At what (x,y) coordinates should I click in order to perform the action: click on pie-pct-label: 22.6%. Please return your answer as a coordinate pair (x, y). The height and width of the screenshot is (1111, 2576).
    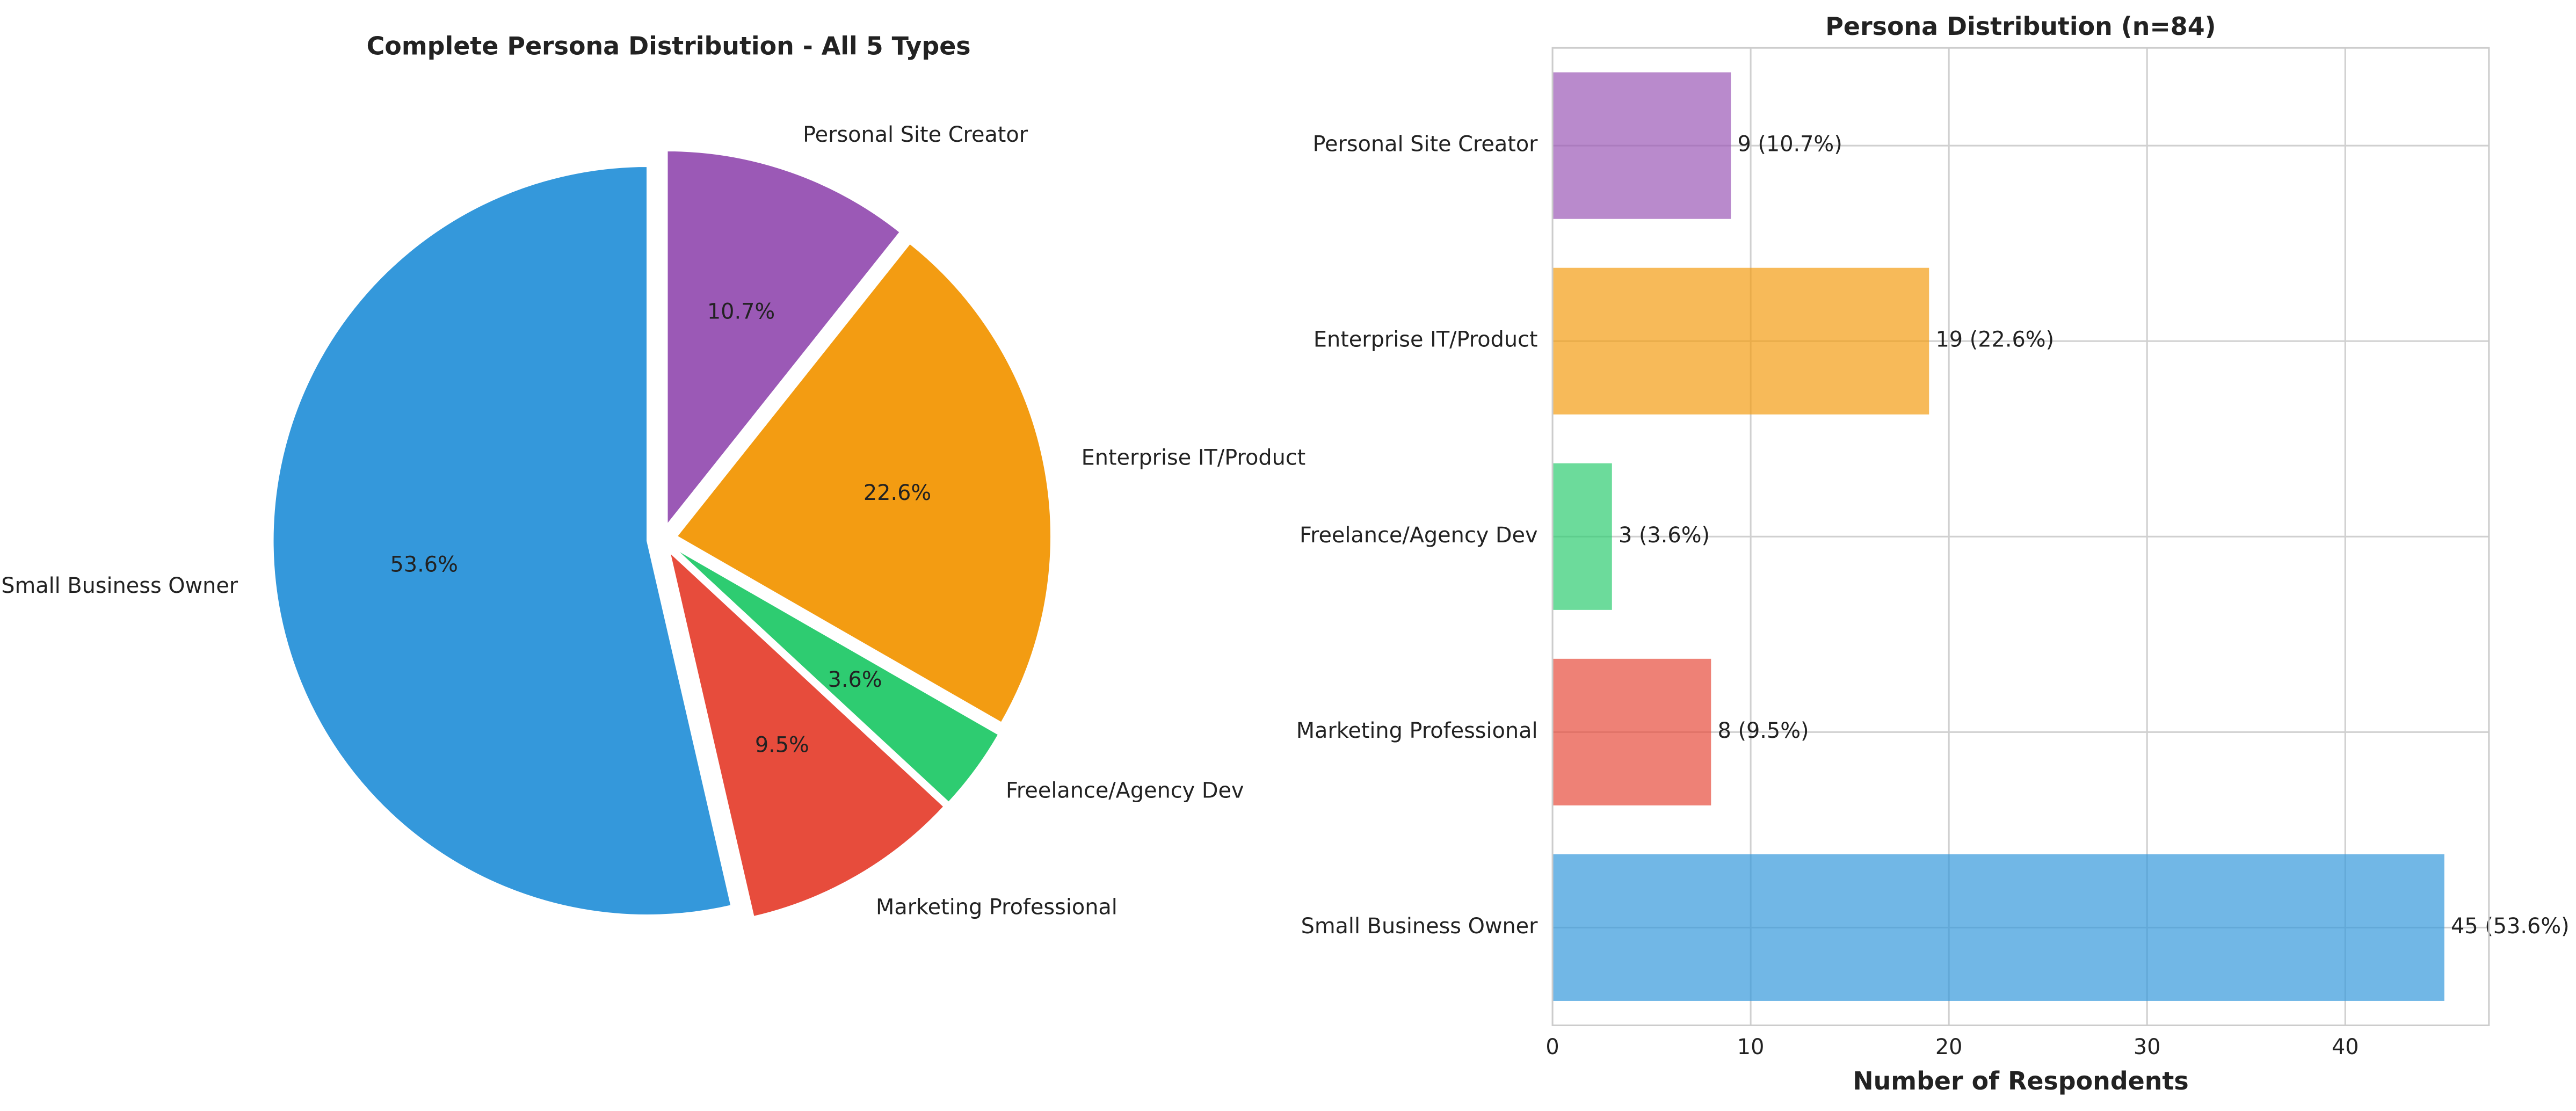
    Looking at the image, I should click on (897, 493).